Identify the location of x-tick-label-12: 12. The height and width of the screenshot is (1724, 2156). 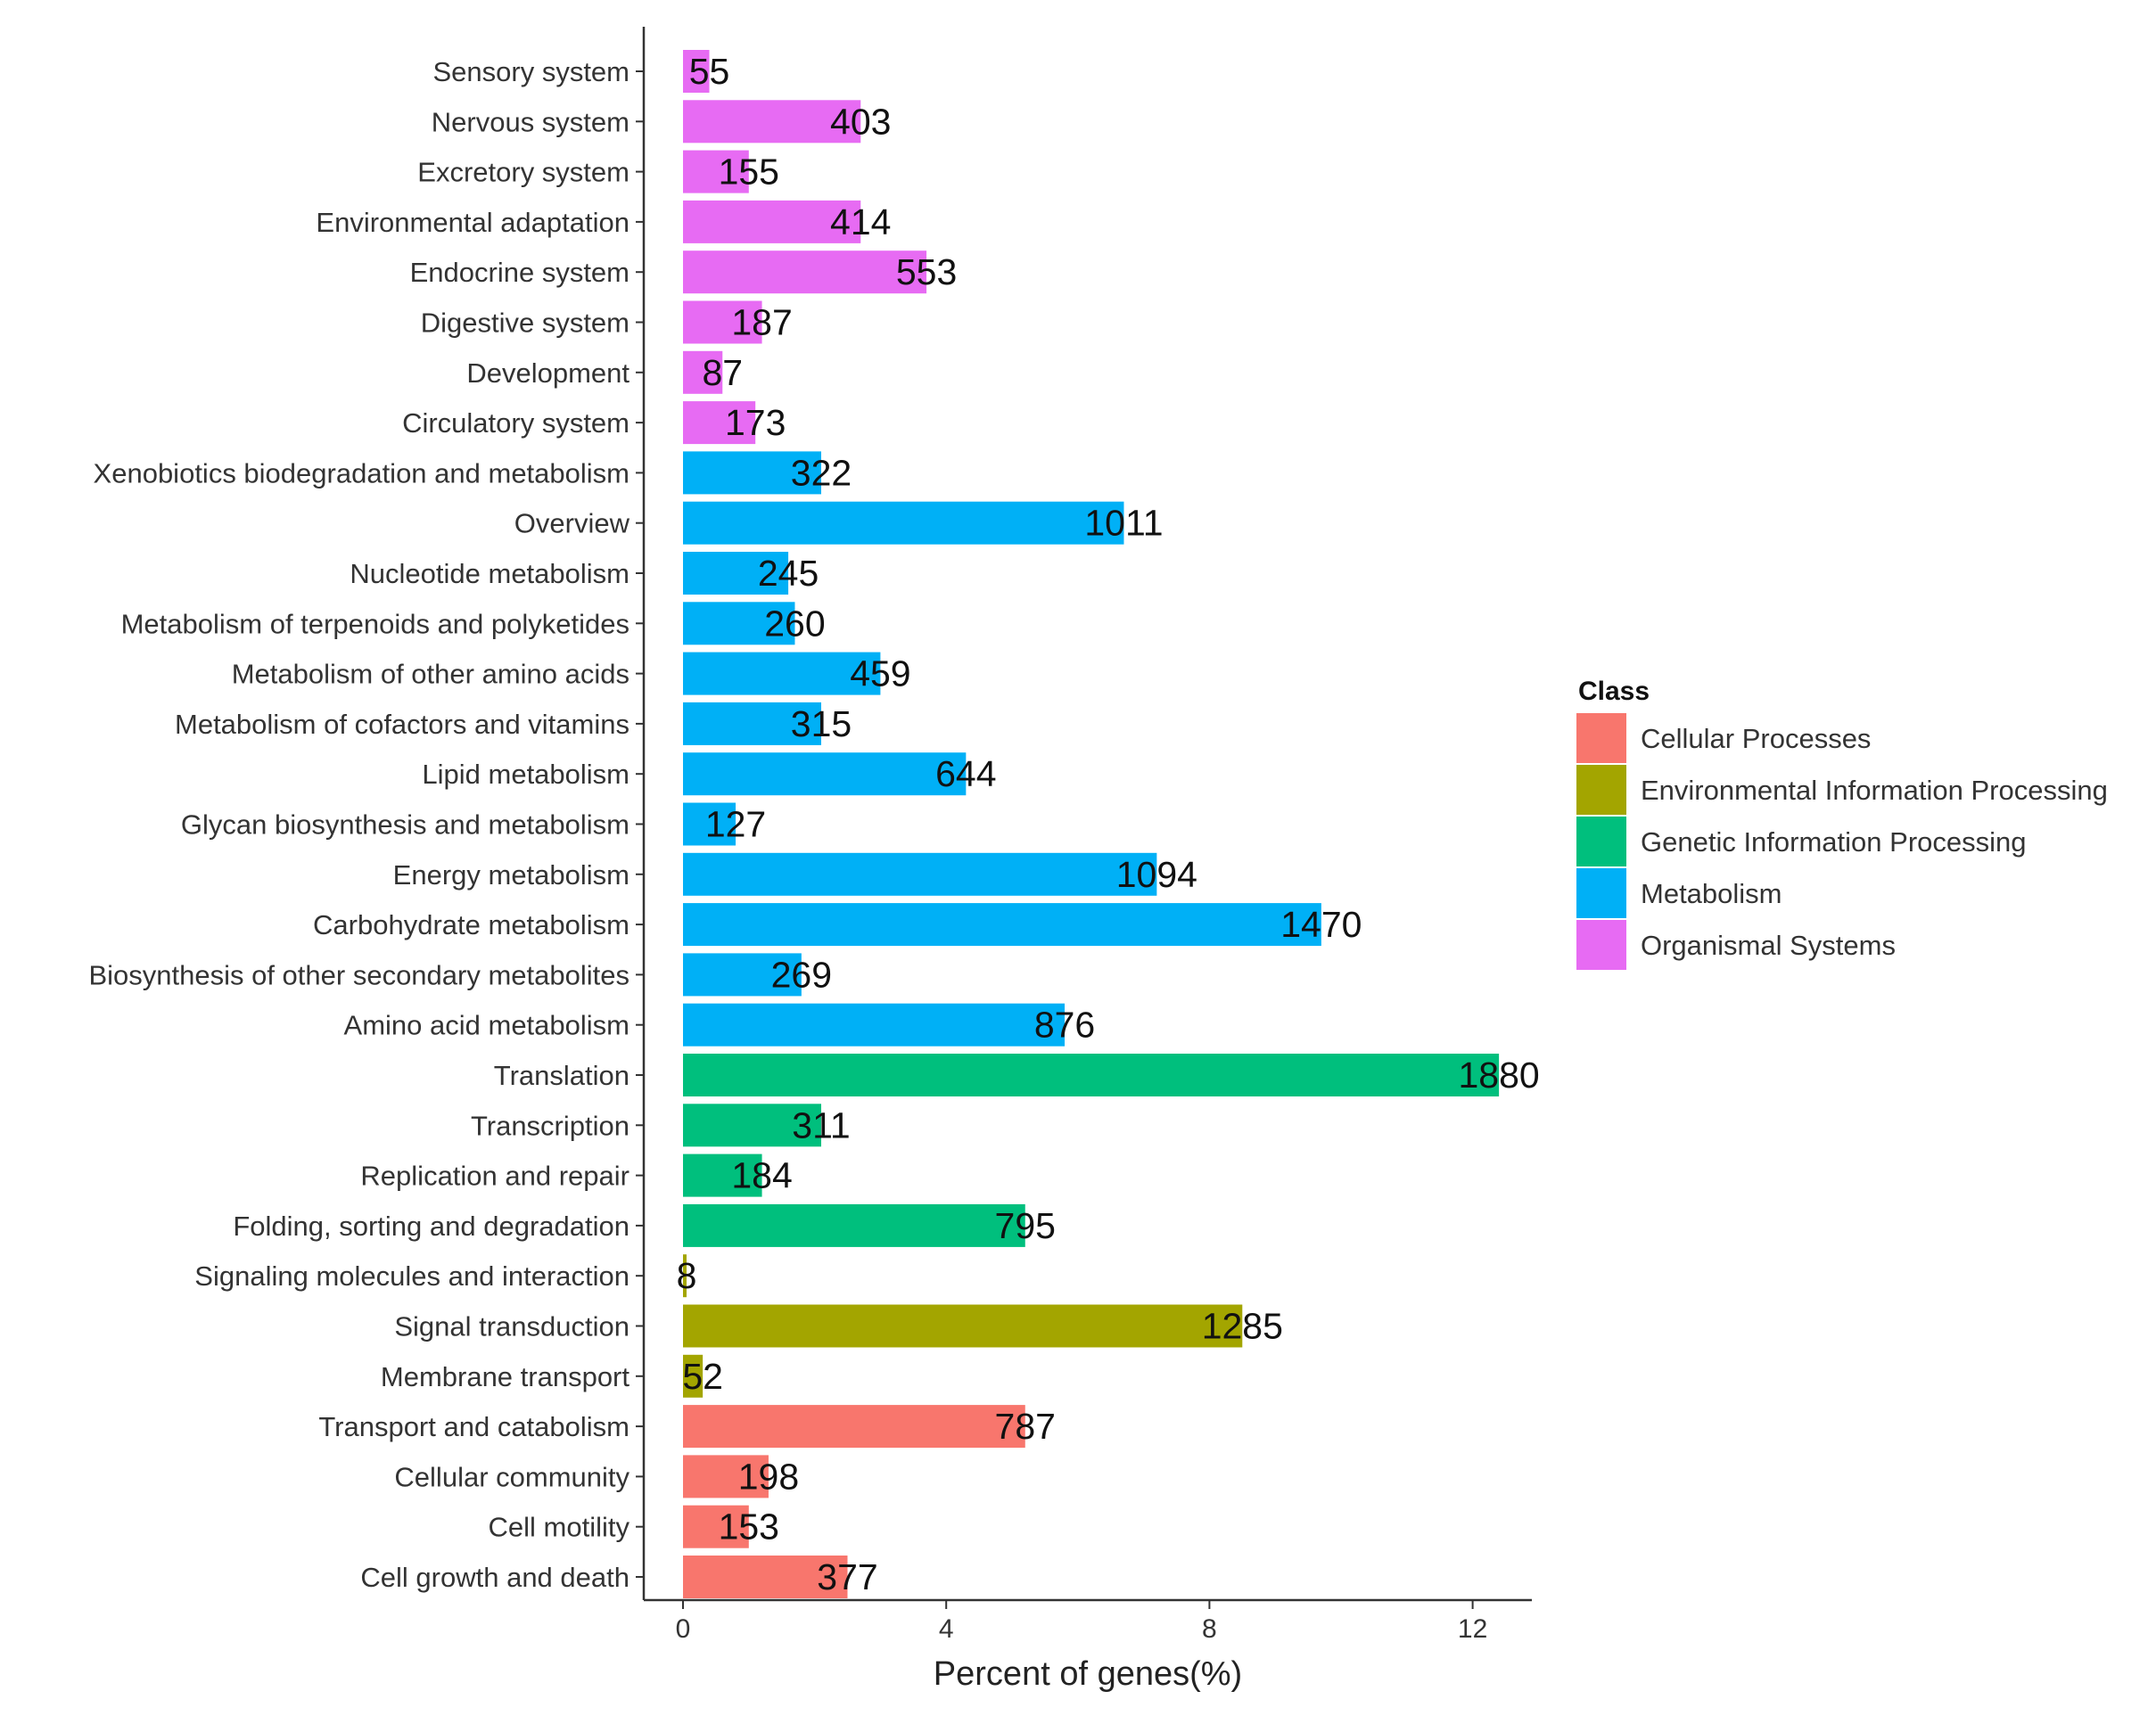
(1472, 1629).